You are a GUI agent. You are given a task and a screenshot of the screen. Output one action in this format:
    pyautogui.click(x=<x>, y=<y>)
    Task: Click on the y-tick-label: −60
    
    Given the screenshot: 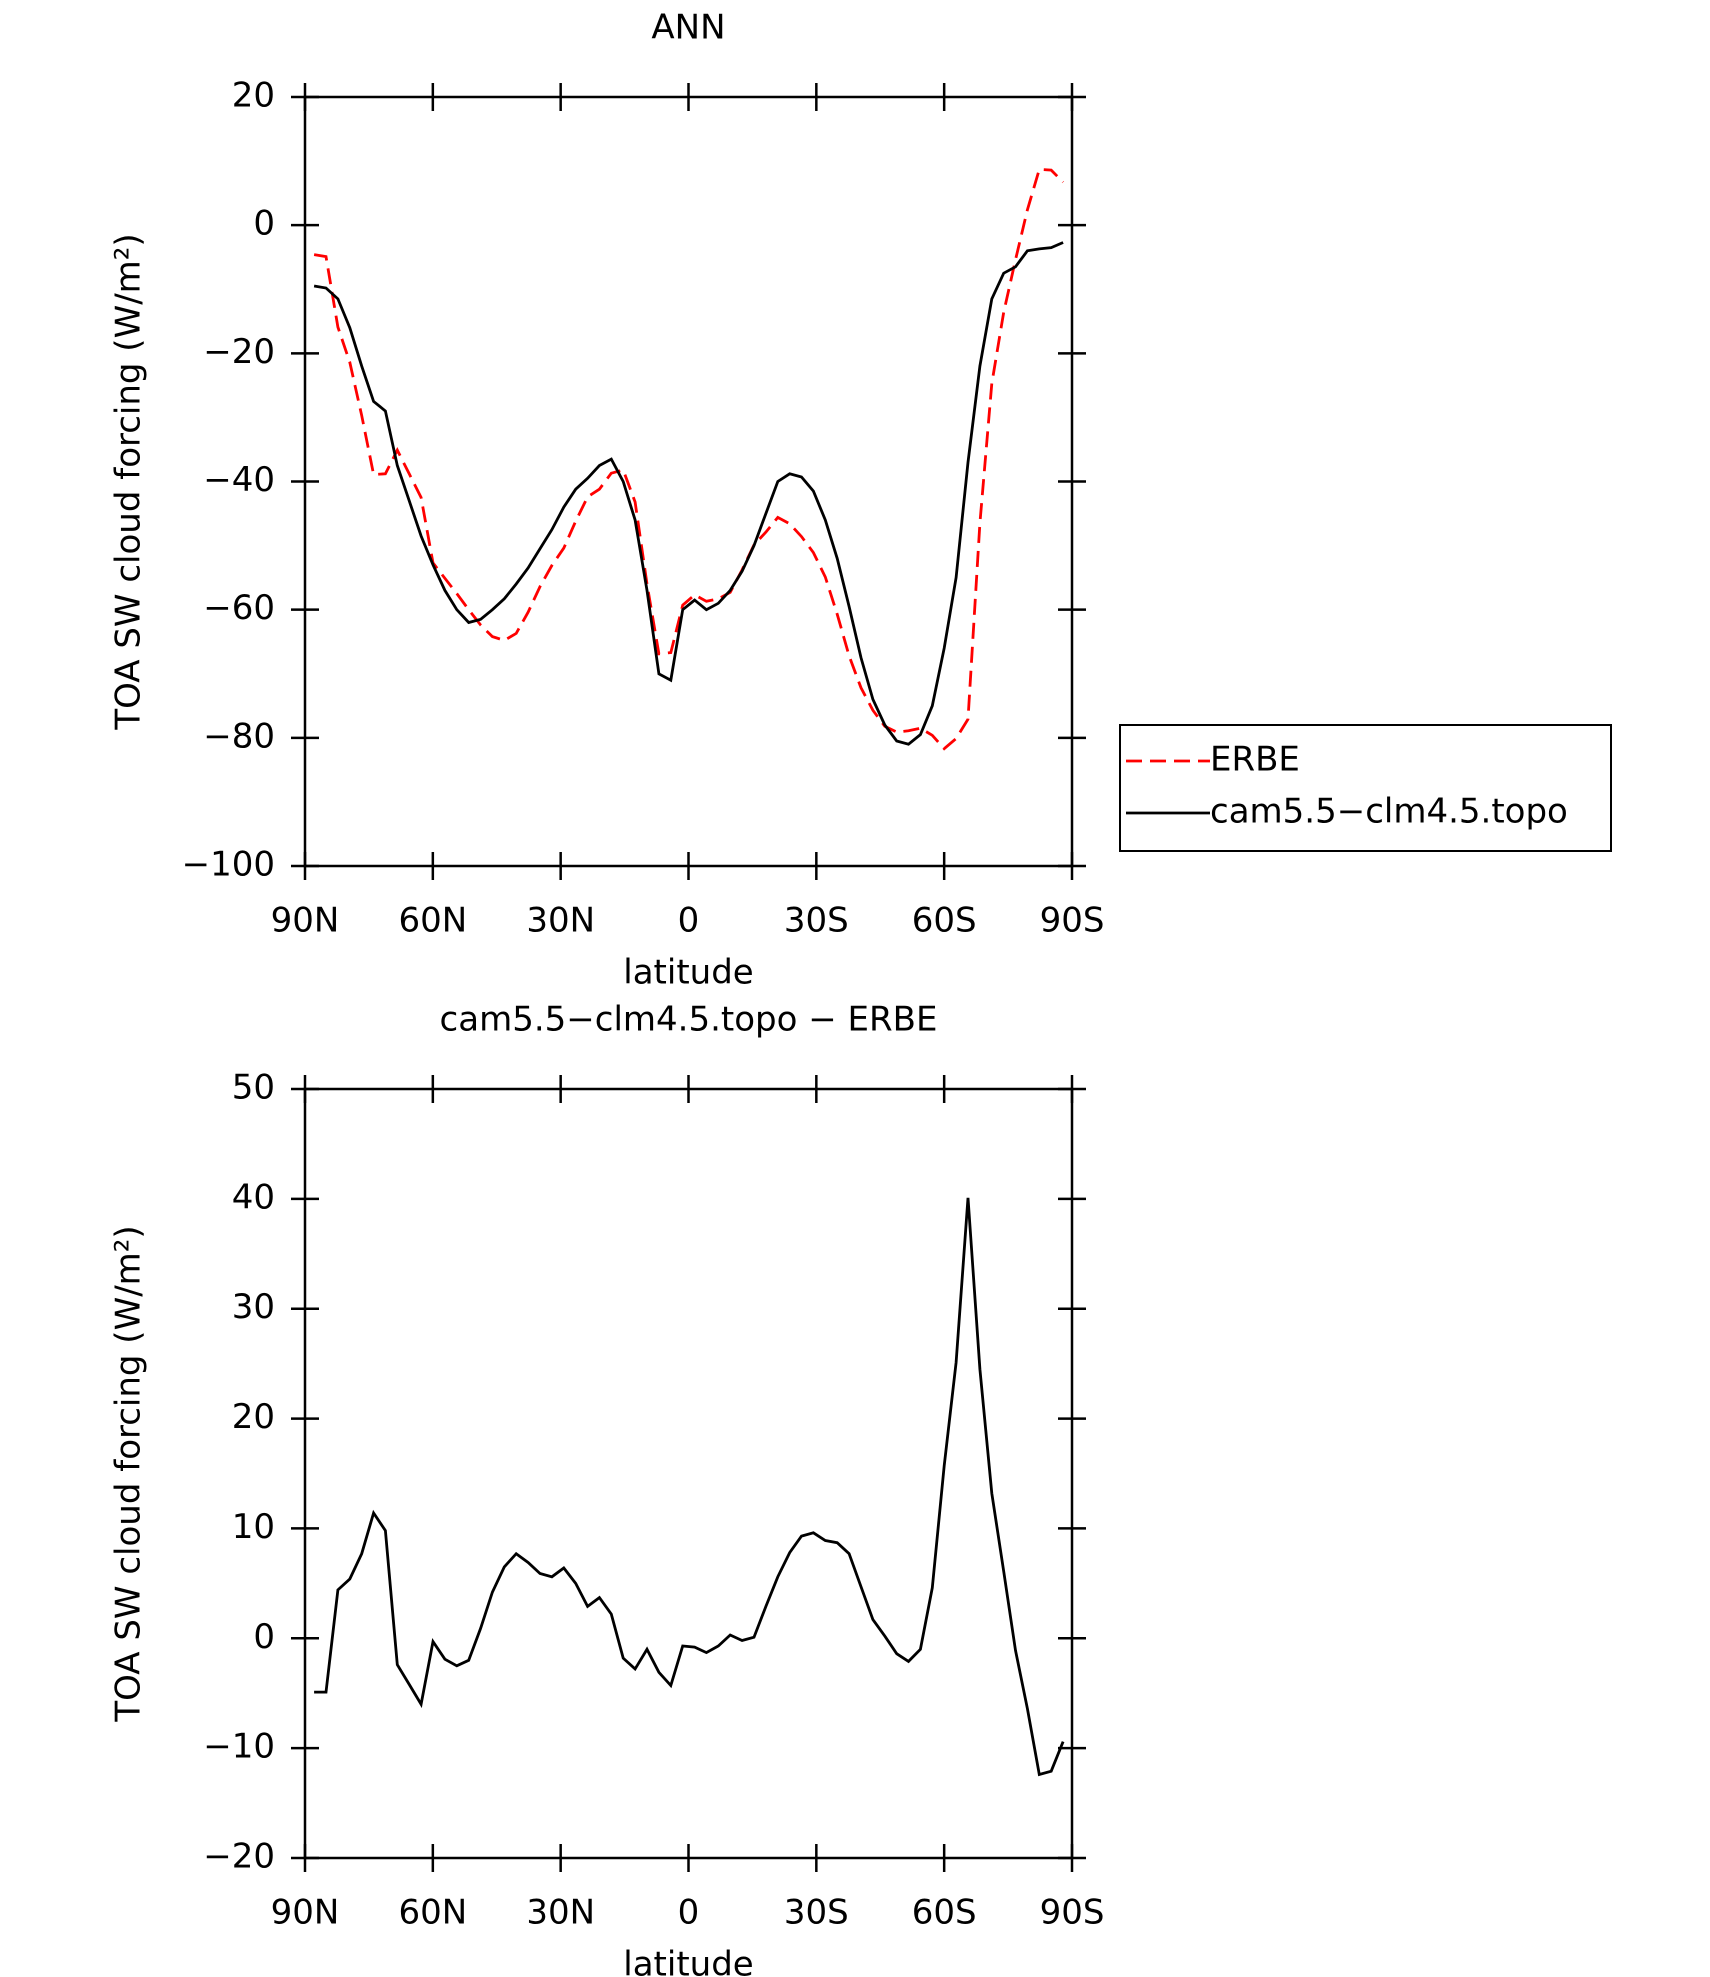 What is the action you would take?
    pyautogui.click(x=239, y=608)
    